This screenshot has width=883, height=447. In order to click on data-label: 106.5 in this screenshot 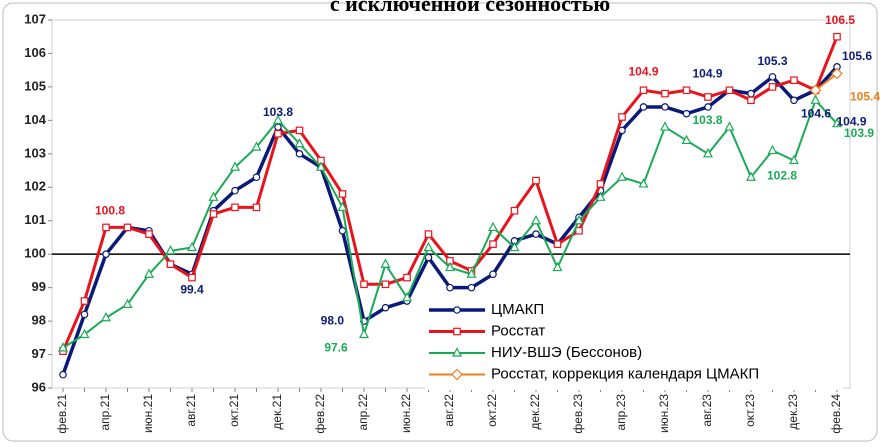, I will do `click(840, 20)`.